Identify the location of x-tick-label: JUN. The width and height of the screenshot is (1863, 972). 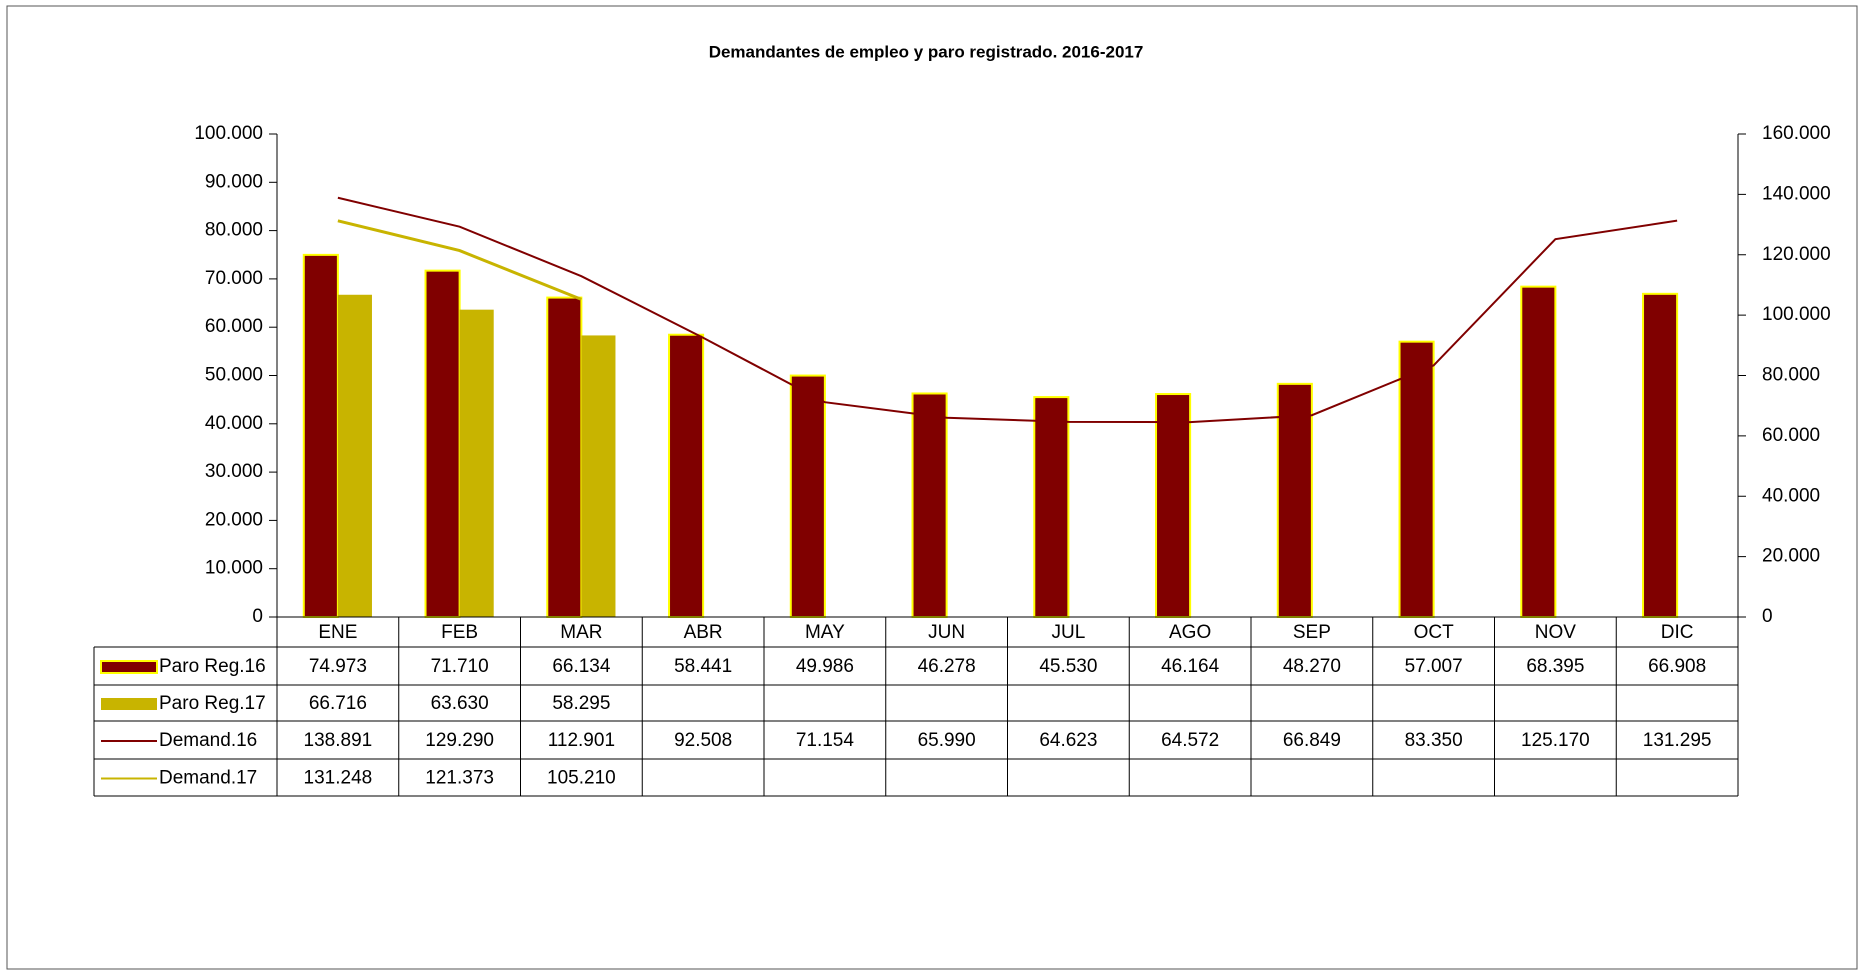
(946, 632).